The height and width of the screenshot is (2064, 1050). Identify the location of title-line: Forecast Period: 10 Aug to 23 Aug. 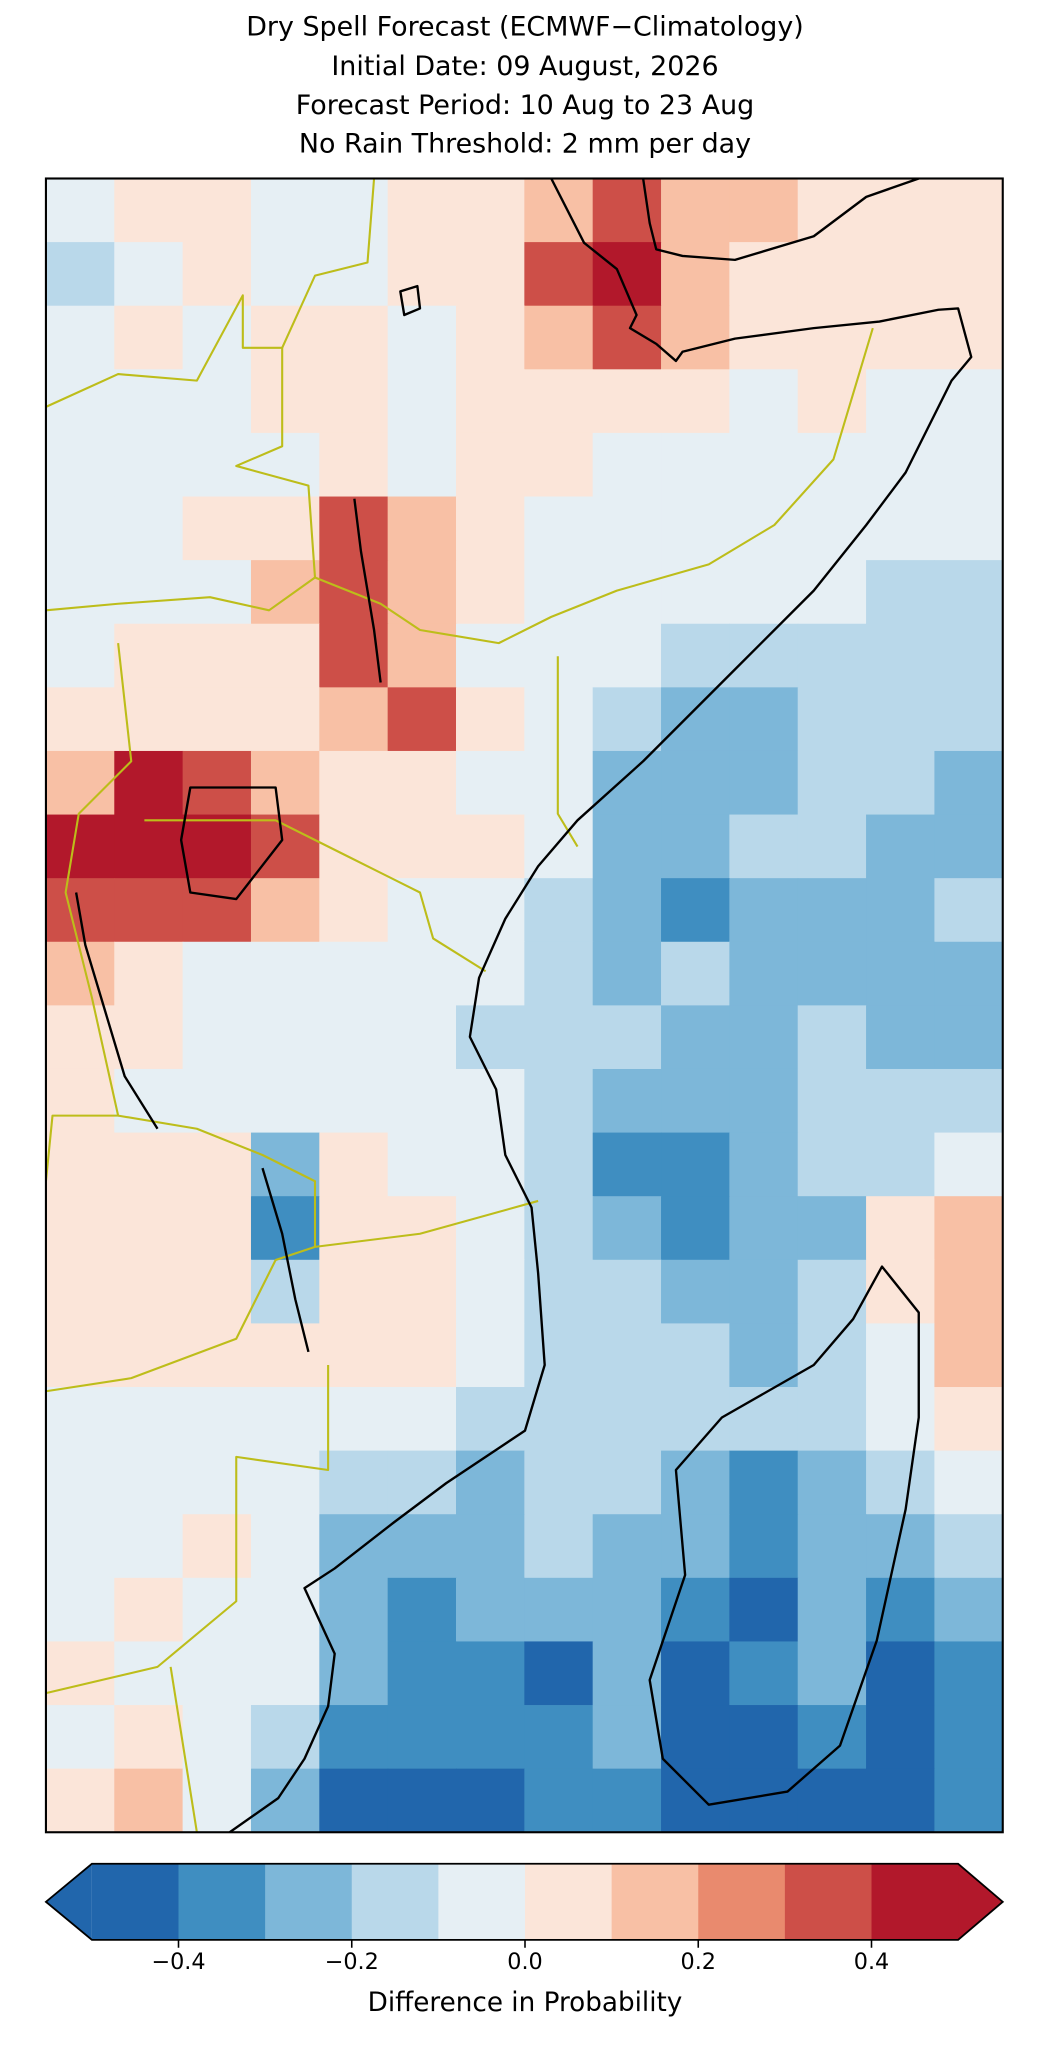
(525, 105).